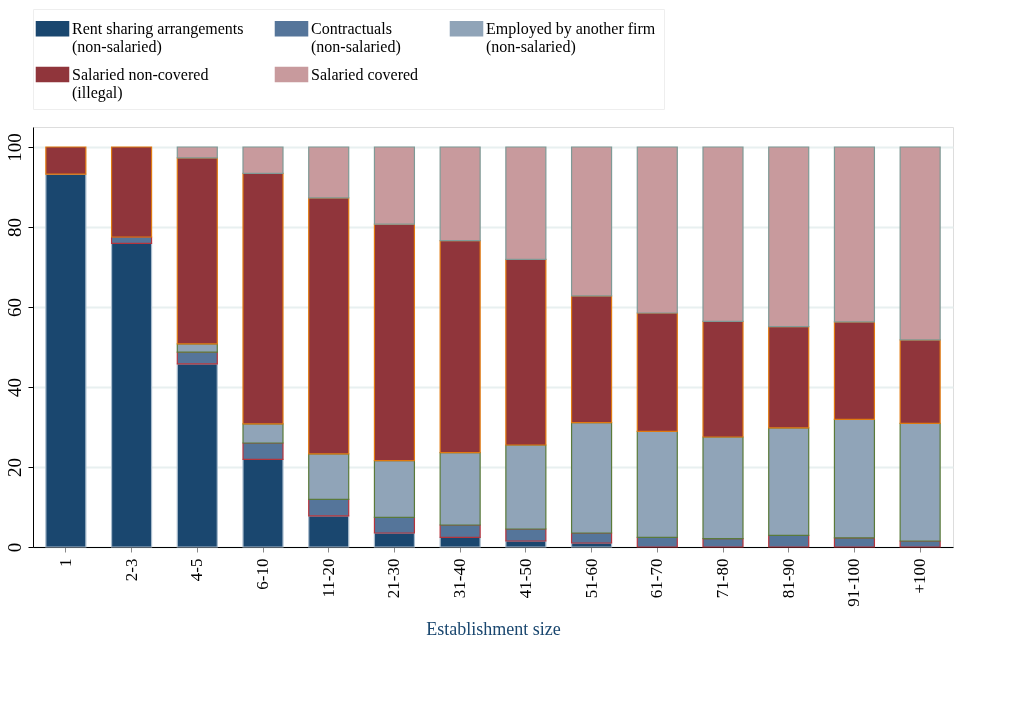 Image resolution: width=1021 pixels, height=719 pixels. What do you see at coordinates (854, 582) in the screenshot?
I see `x-tick-label: 91-100` at bounding box center [854, 582].